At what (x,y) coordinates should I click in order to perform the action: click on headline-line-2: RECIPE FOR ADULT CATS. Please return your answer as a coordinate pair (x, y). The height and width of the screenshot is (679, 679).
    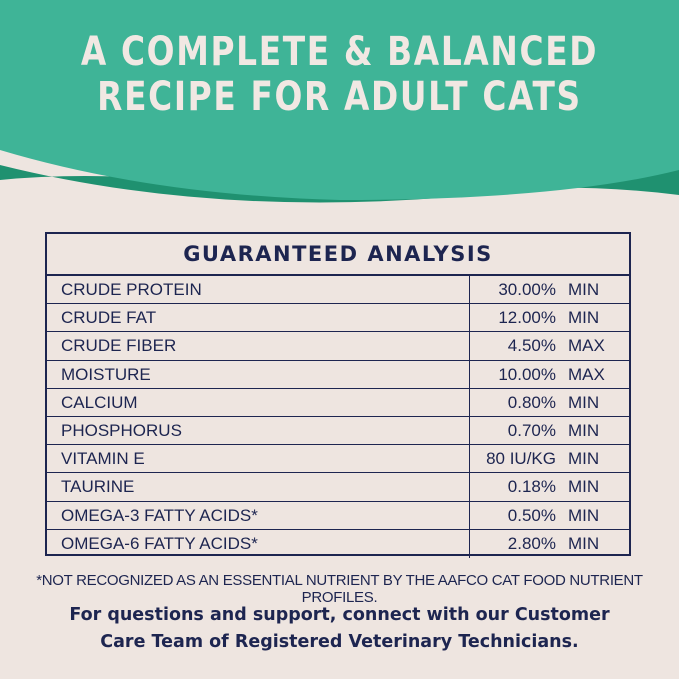
    Looking at the image, I should click on (339, 97).